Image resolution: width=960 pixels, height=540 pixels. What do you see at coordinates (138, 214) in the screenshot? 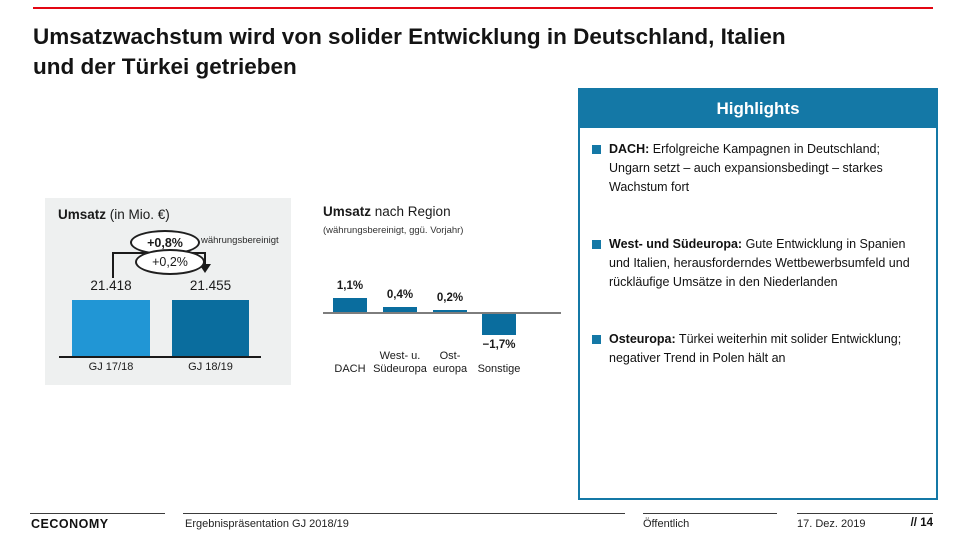
I see `umsatz-chart-title-rest: (in Mio. €)` at bounding box center [138, 214].